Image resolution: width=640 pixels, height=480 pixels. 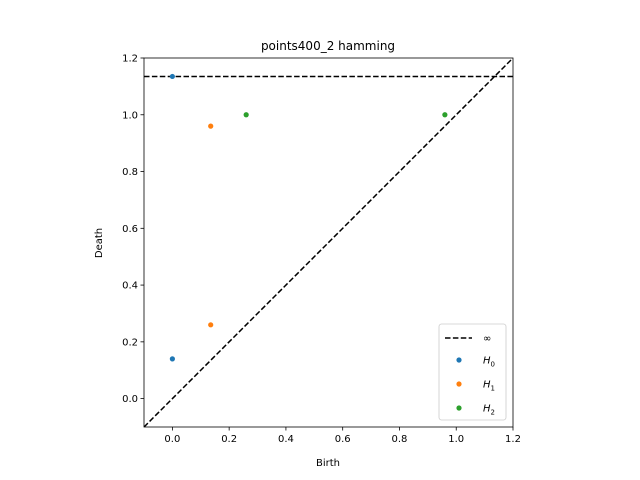 I want to click on y-tick-label: 0.6, so click(x=130, y=229).